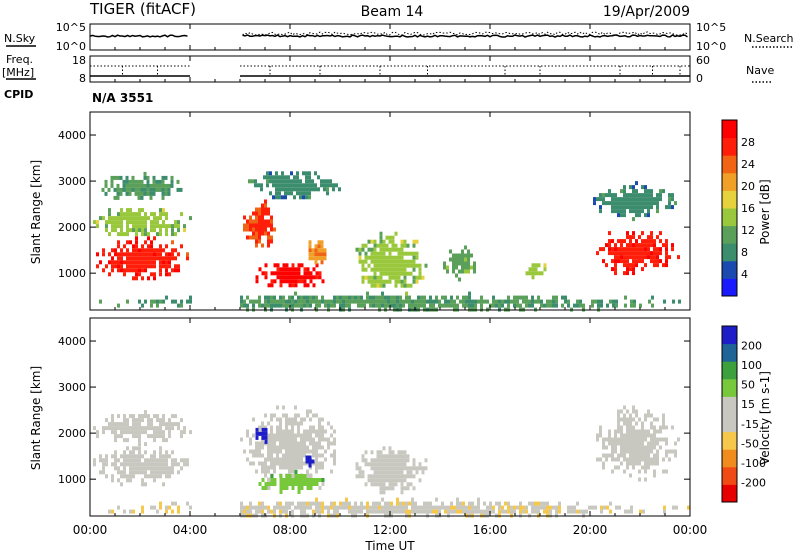  Describe the element at coordinates (748, 208) in the screenshot. I see `colorbar-tick-label: 16` at that location.